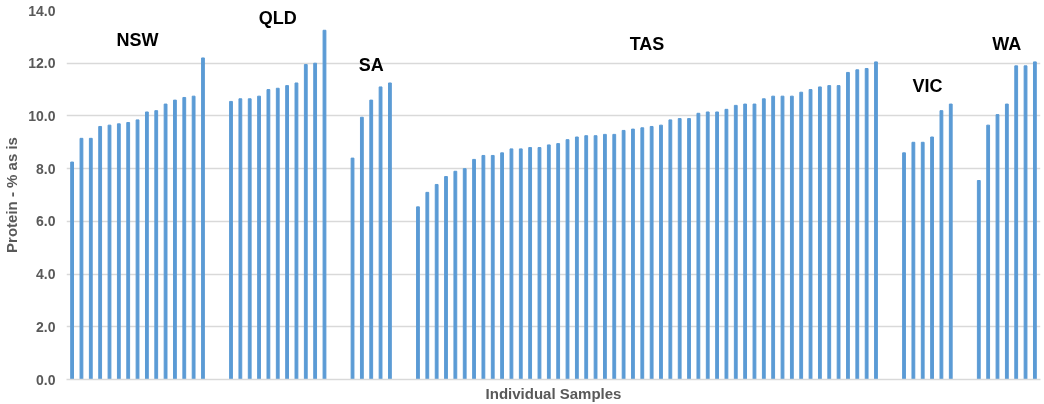 This screenshot has width=1044, height=404. I want to click on annotation: WA, so click(1007, 43).